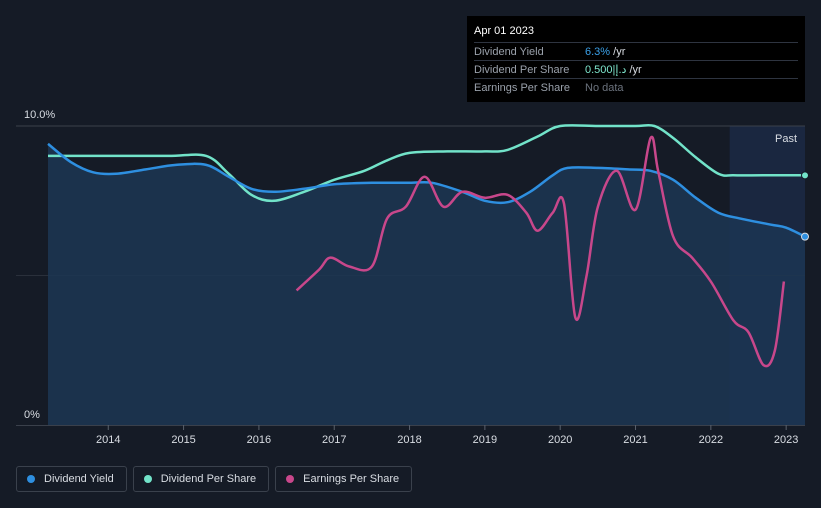  What do you see at coordinates (604, 87) in the screenshot?
I see `tooltip-value: No data` at bounding box center [604, 87].